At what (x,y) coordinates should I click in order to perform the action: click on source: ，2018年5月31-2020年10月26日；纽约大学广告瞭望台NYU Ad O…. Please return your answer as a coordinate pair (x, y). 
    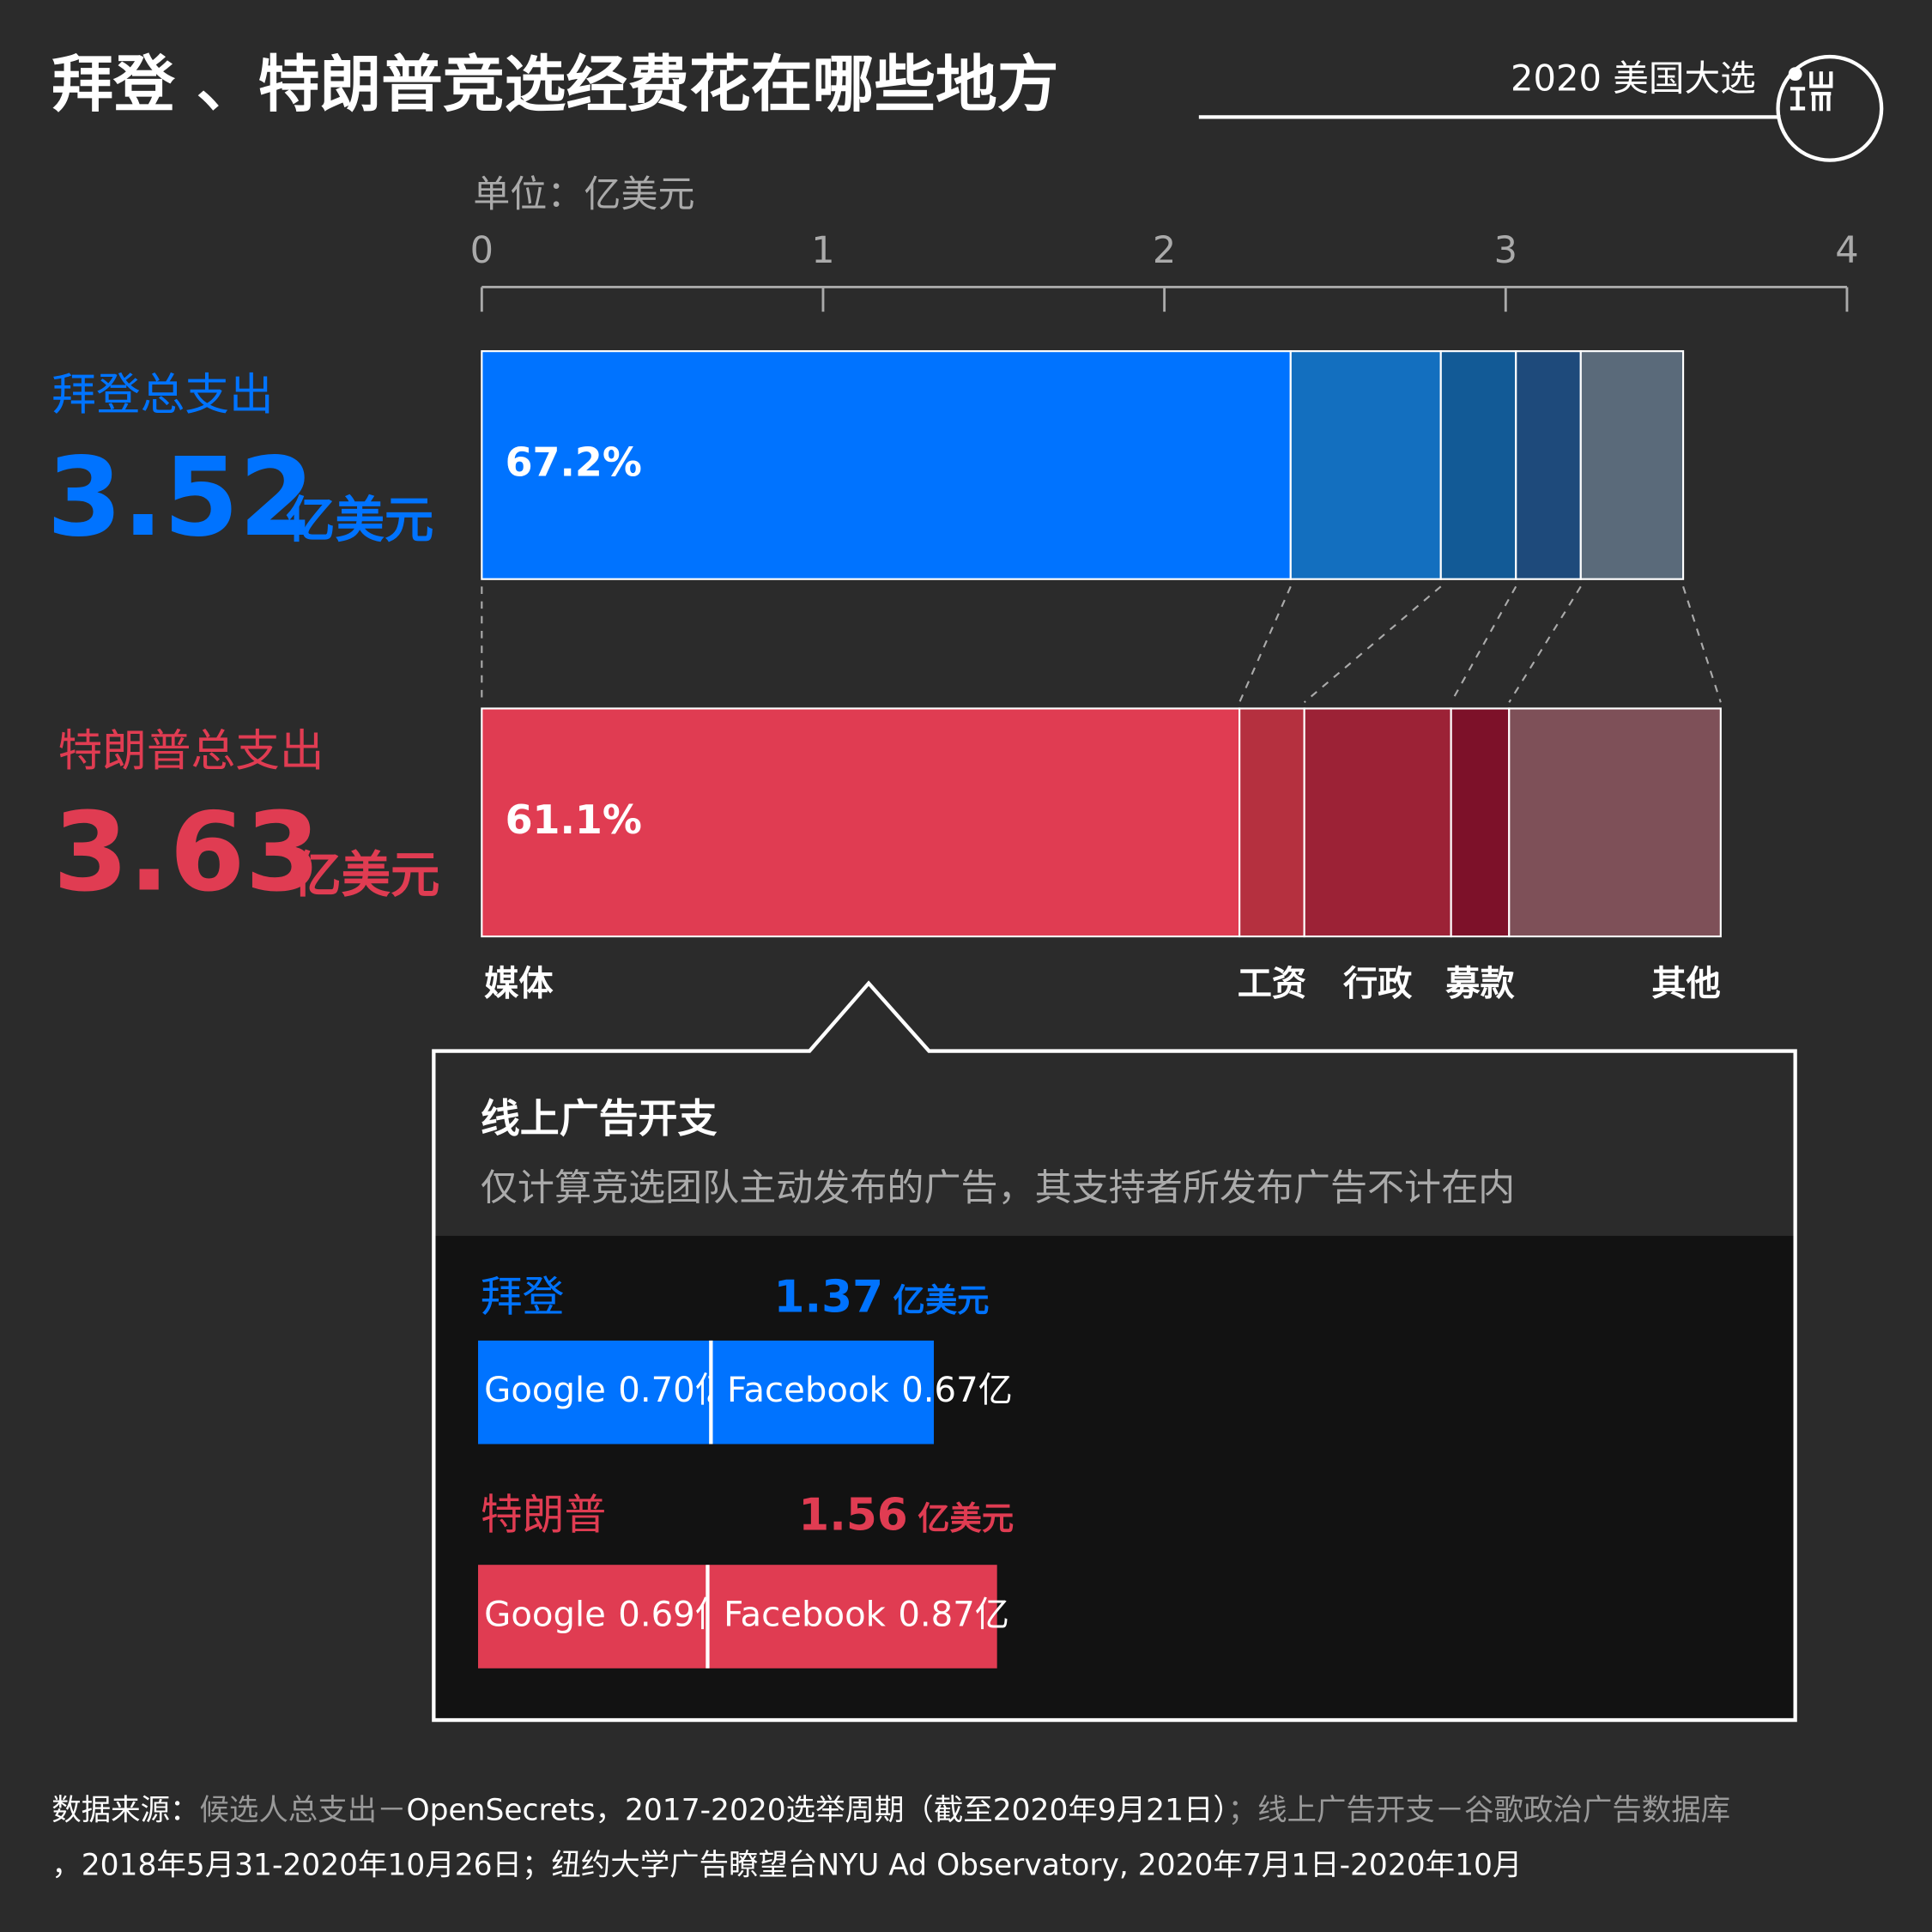
    Looking at the image, I should click on (787, 1865).